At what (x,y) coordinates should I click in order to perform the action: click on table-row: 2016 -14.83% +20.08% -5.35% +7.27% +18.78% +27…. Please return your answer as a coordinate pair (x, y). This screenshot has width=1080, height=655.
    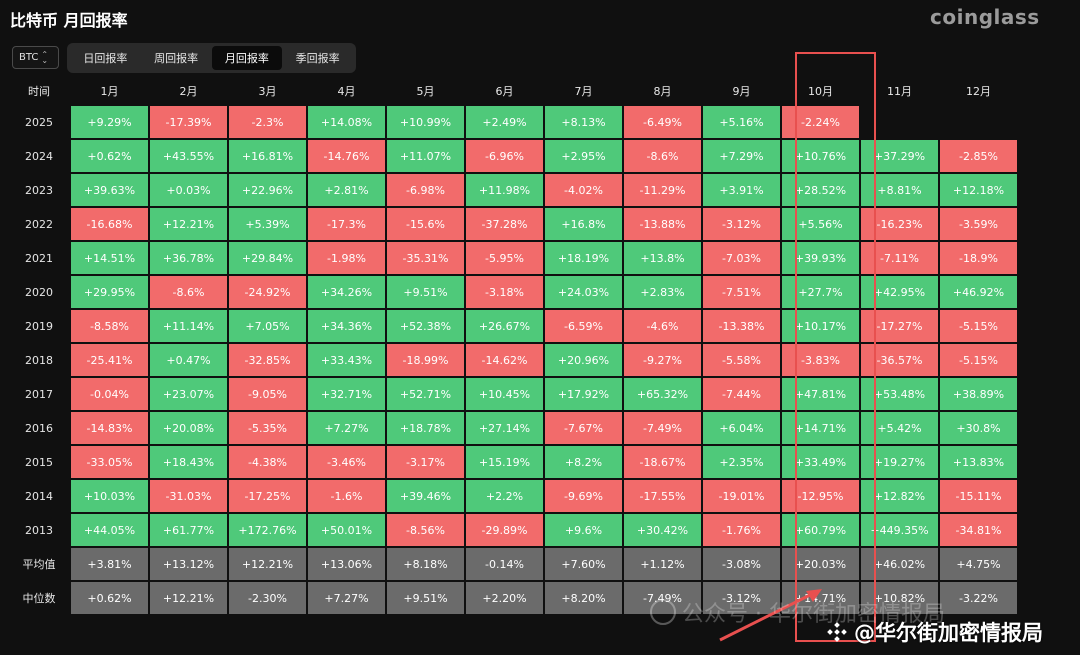
    Looking at the image, I should click on (513, 428).